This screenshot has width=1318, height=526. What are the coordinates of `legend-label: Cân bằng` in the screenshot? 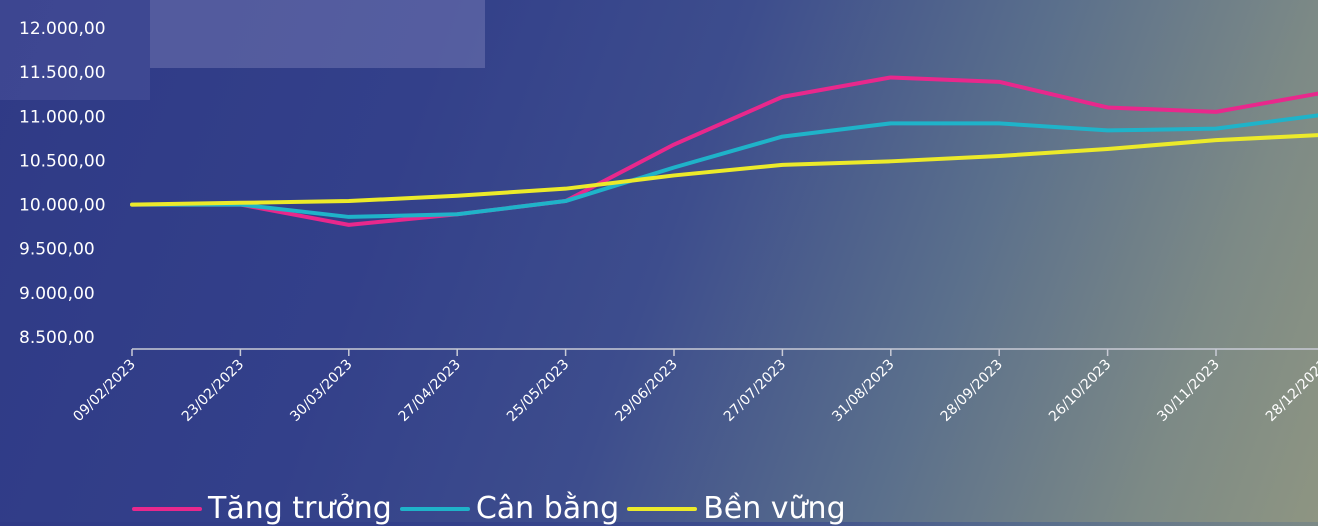 It's located at (547, 508).